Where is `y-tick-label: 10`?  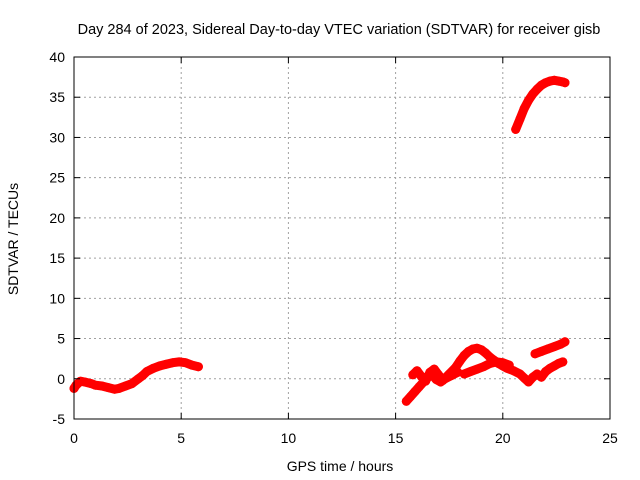 y-tick-label: 10 is located at coordinates (57, 298).